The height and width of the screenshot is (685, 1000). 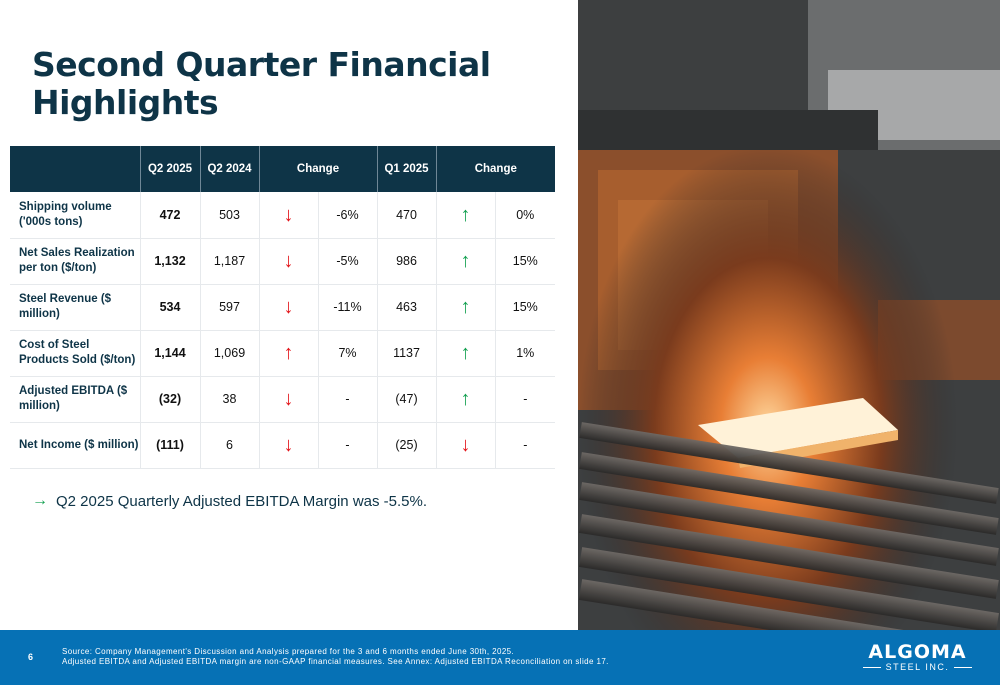 What do you see at coordinates (65, 214) in the screenshot?
I see `metric-label: Shipping volume ('000s tons)` at bounding box center [65, 214].